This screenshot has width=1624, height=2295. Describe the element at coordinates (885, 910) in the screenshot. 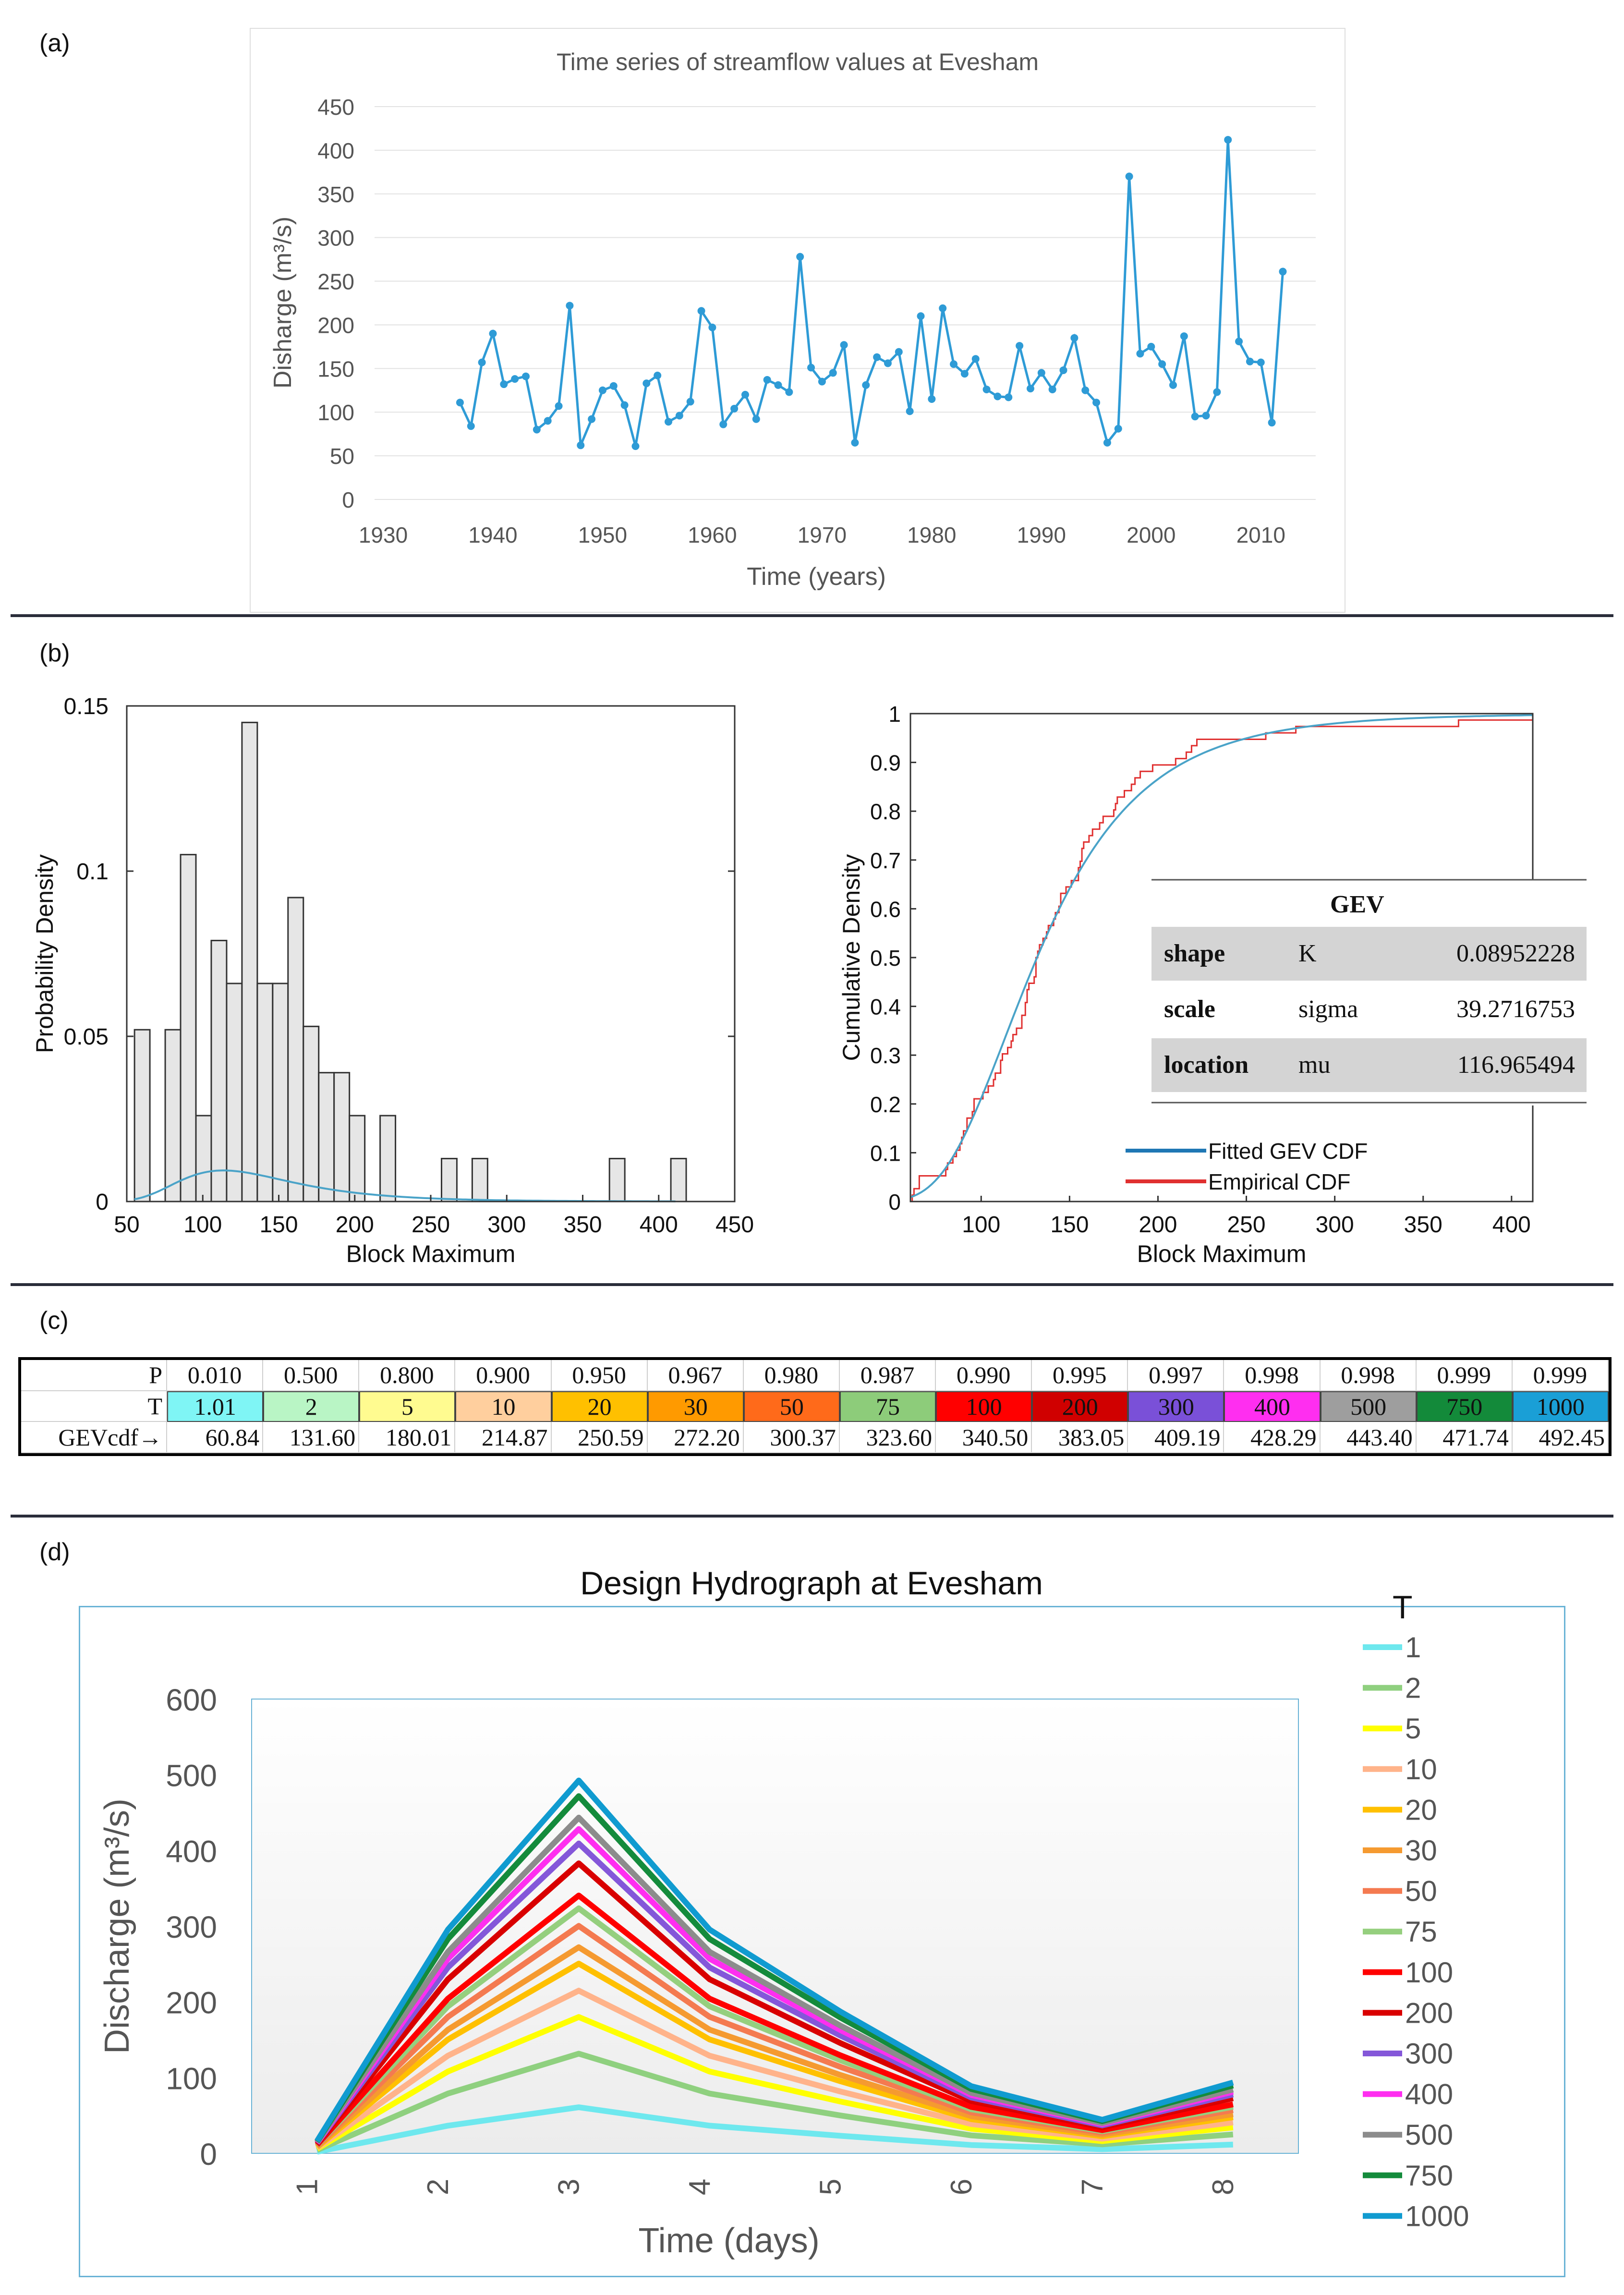

I see `chart-b-right-ytick-label: 0.6` at that location.